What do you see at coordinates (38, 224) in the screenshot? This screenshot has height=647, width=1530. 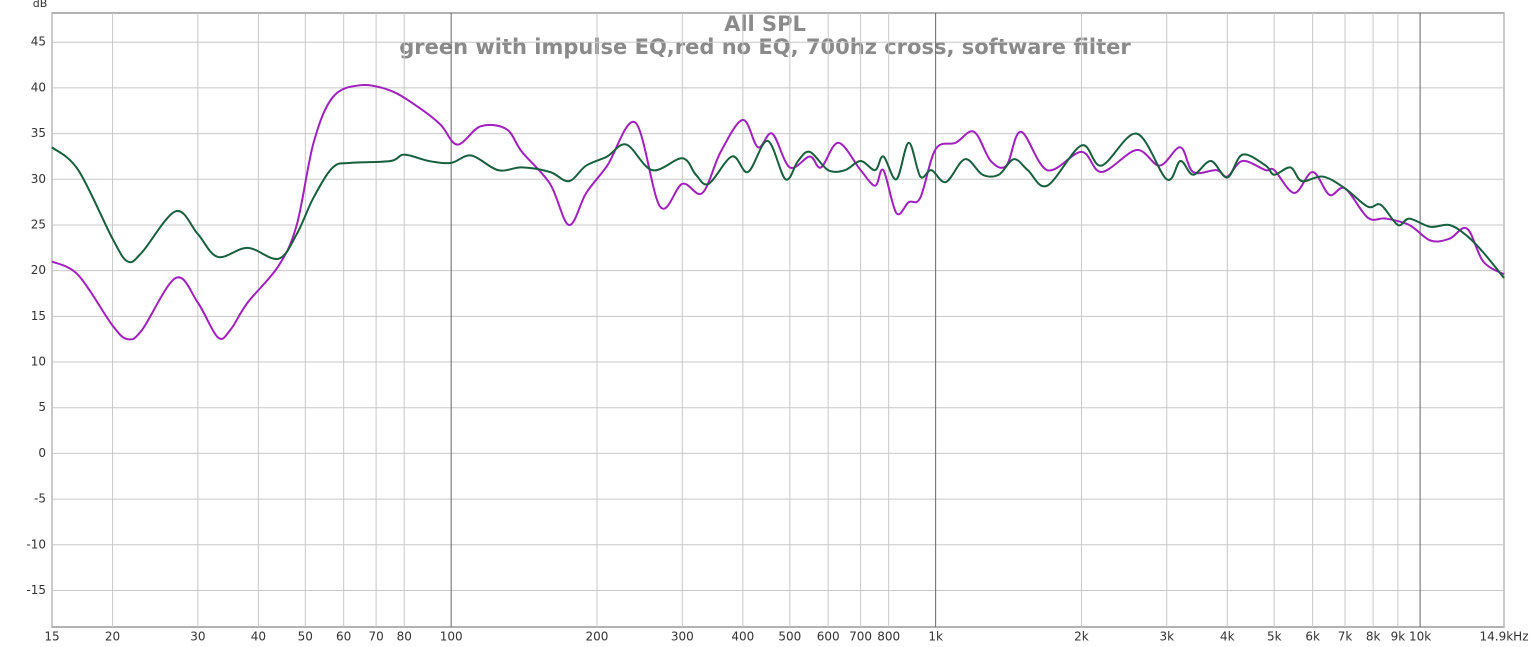 I see `y-tick-label: 25` at bounding box center [38, 224].